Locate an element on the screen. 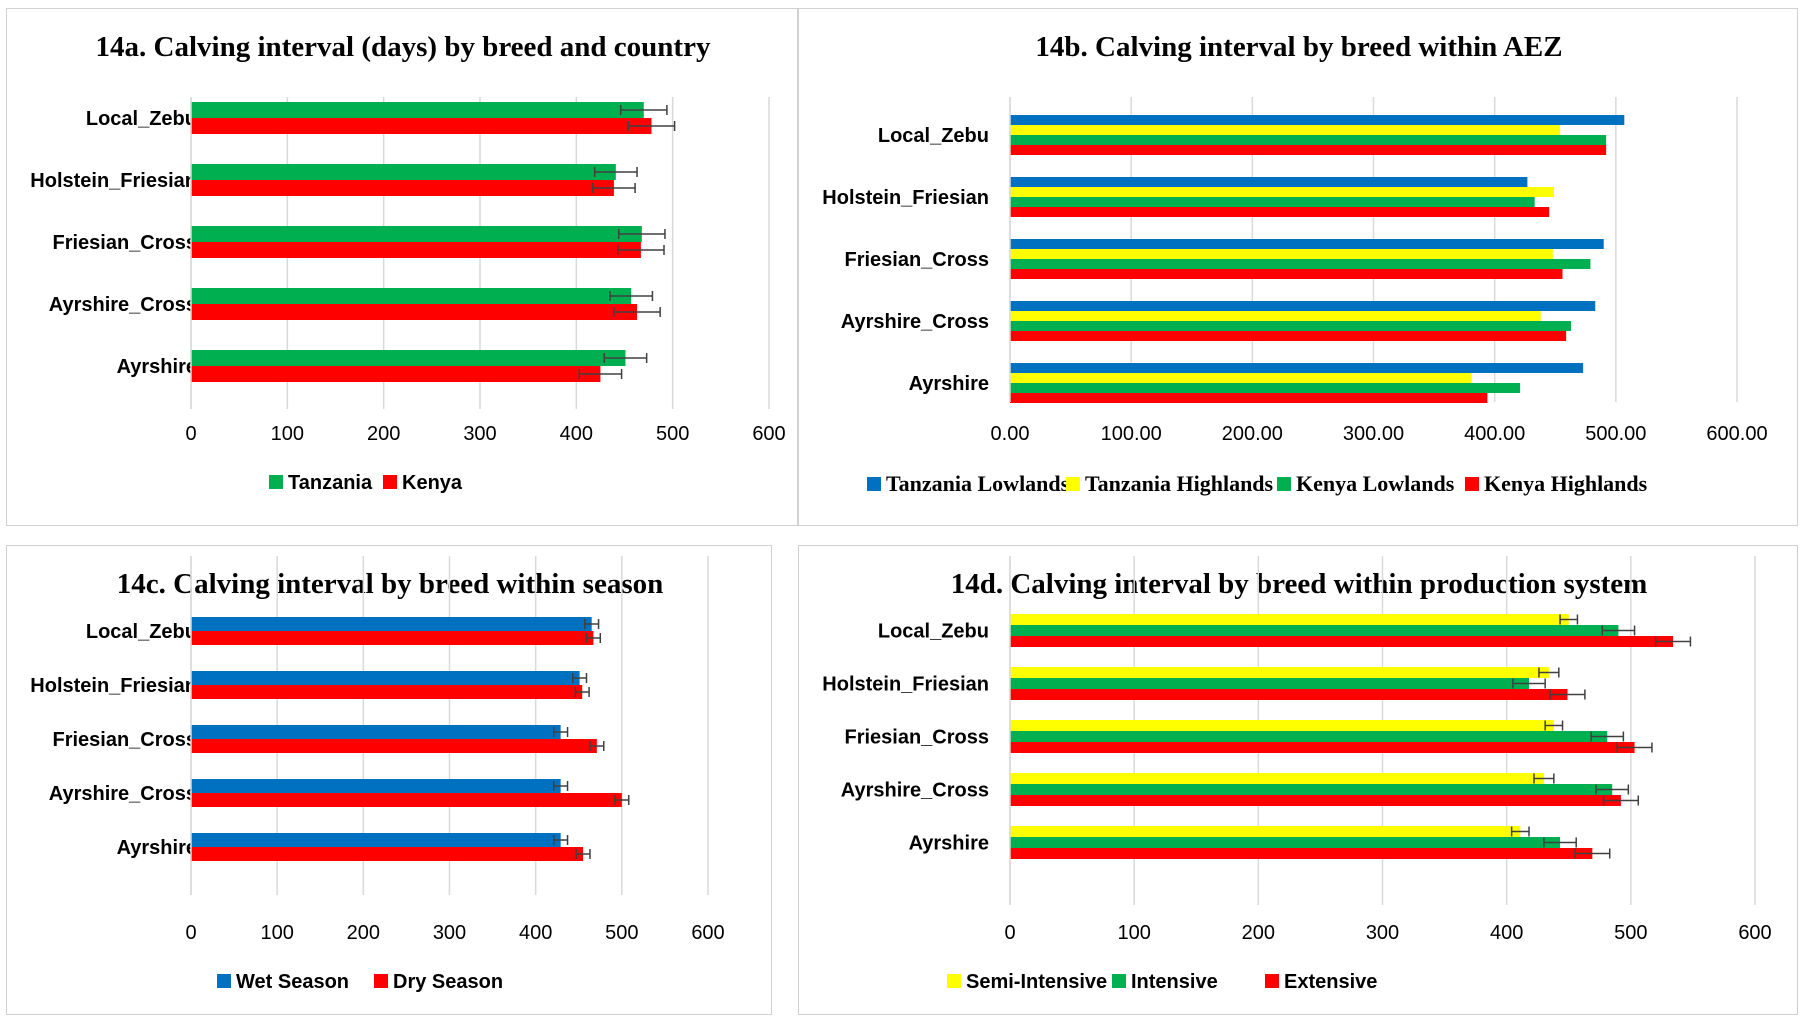 This screenshot has height=1019, width=1802. x-tick-label: 0 is located at coordinates (190, 434).